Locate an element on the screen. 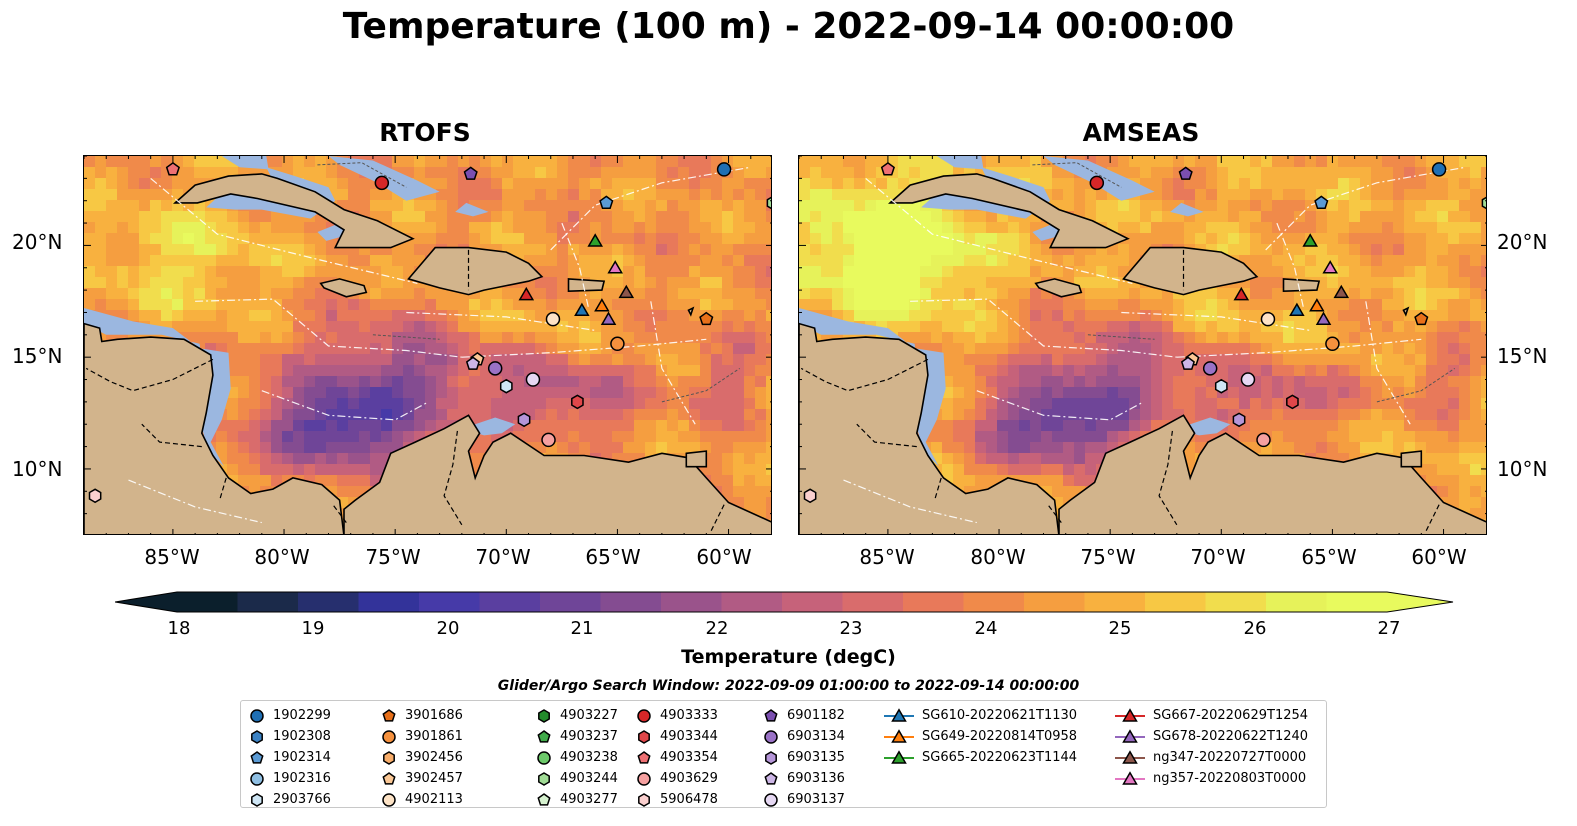 Image resolution: width=1577 pixels, height=826 pixels. land-cuba is located at coordinates (1008, 211).